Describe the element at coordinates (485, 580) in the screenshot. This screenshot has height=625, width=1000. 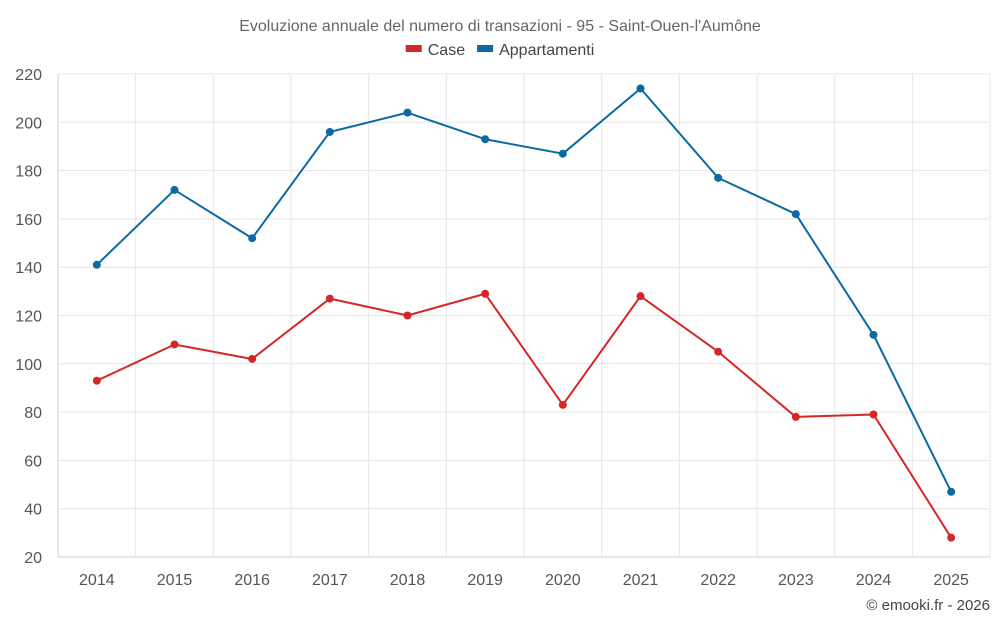
I see `x-tick-label: 2019` at that location.